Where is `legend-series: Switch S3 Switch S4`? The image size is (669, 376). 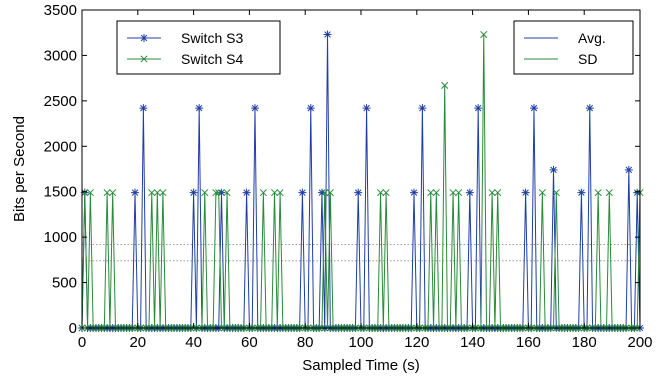
legend-series: Switch S3 Switch S4 is located at coordinates (198, 47).